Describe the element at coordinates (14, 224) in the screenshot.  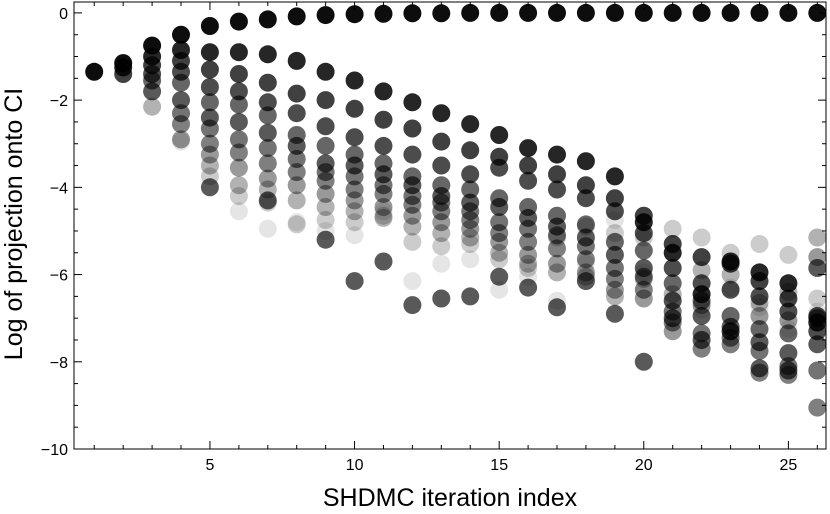
I see `y-axis-title: Log of projection onto CI` at that location.